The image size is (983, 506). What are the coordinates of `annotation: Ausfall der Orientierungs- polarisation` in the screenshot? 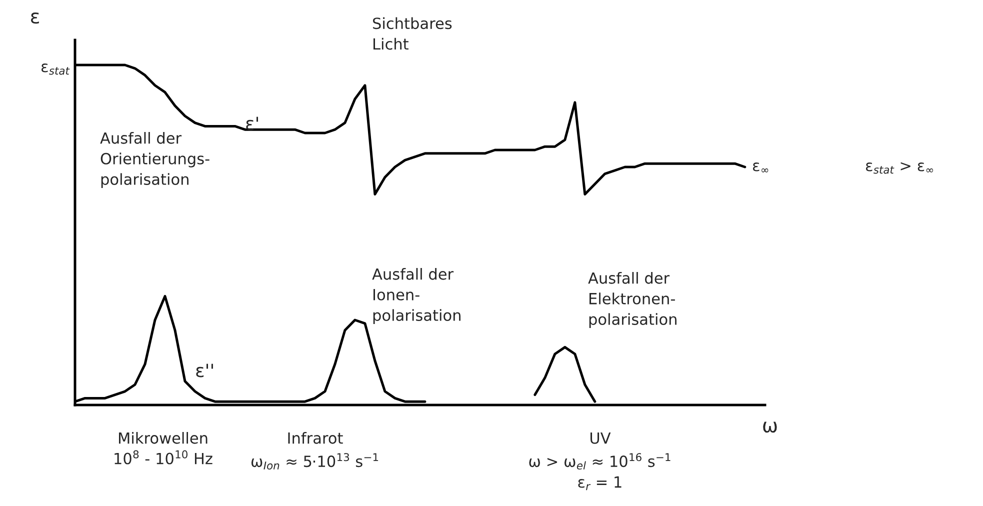 It's located at (155, 160).